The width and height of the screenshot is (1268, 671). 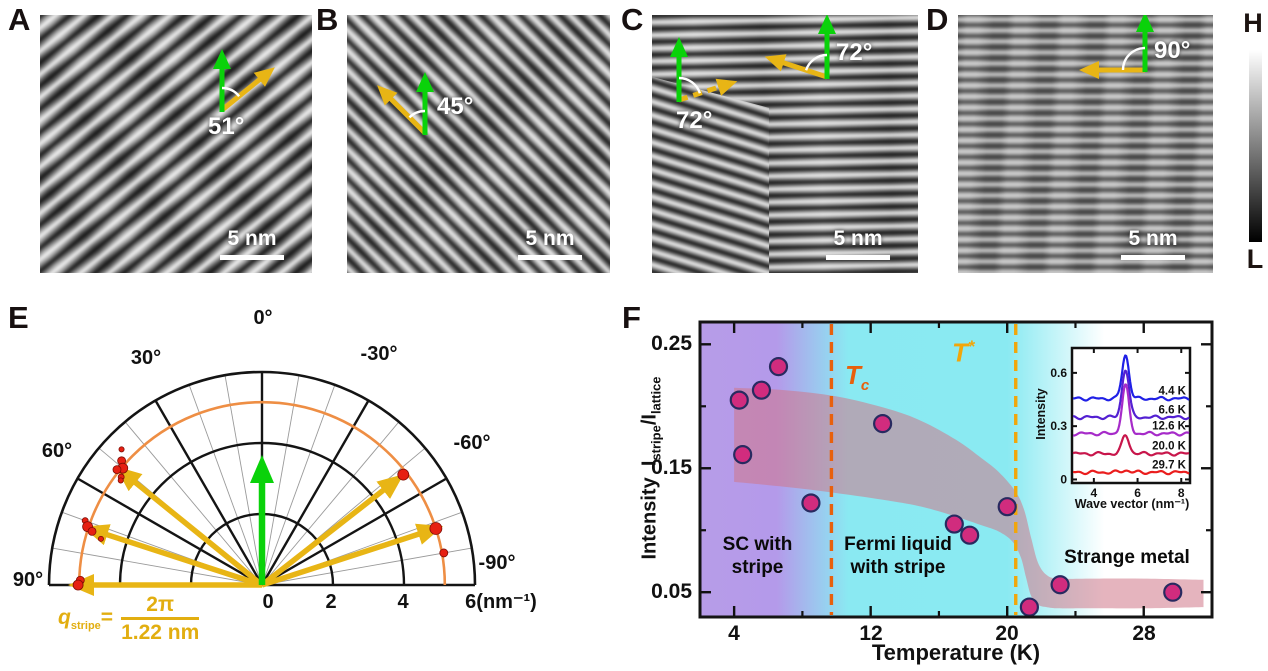 What do you see at coordinates (1137, 493) in the screenshot?
I see `svg-text: 6` at bounding box center [1137, 493].